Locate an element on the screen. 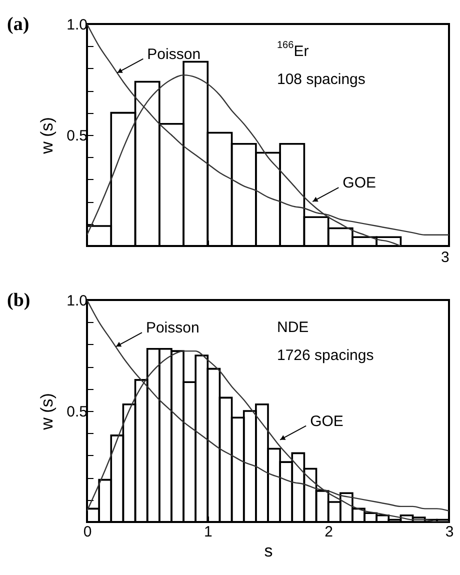 The height and width of the screenshot is (575, 460). annotation: 1726 spacings is located at coordinates (325, 355).